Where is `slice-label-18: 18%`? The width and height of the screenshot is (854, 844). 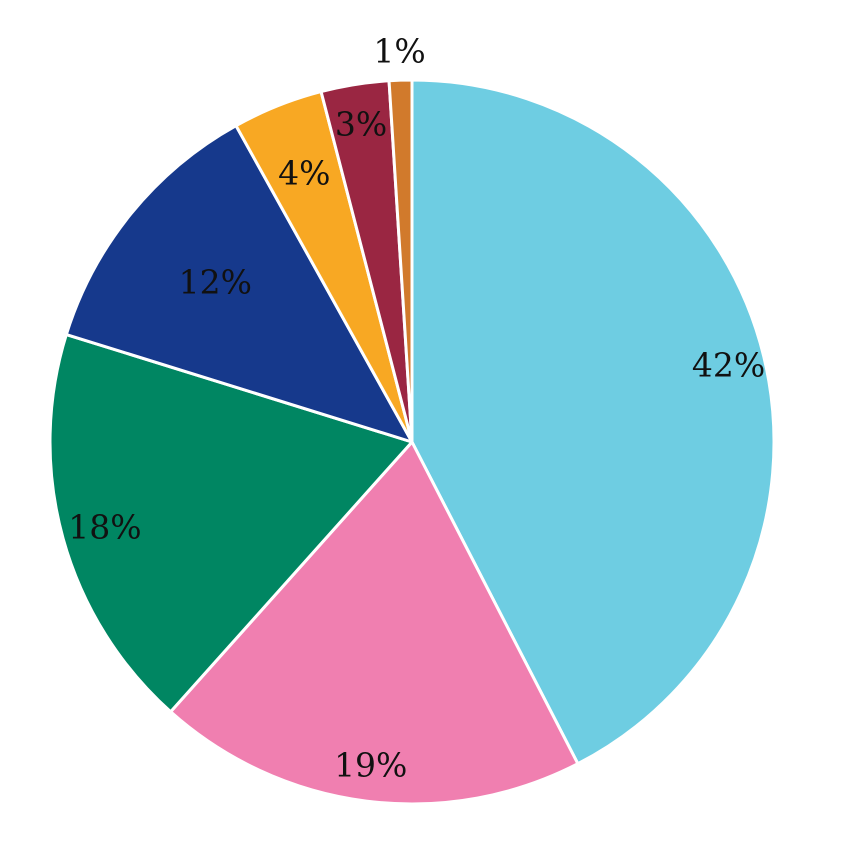 slice-label-18: 18% is located at coordinates (104, 526).